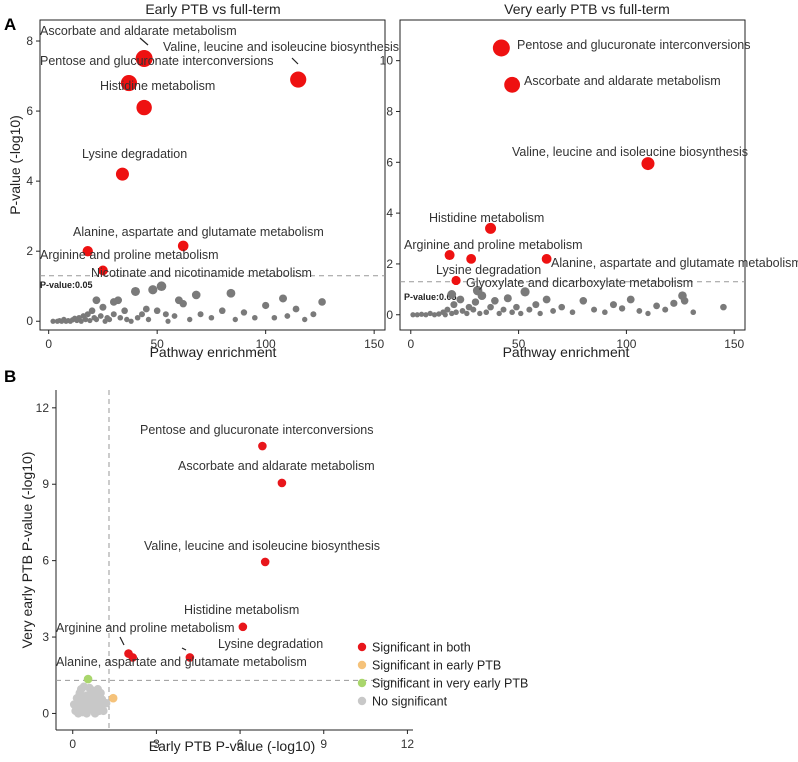 The image size is (798, 762). I want to click on y-axis-title: P-value (-log10), so click(15, 165).